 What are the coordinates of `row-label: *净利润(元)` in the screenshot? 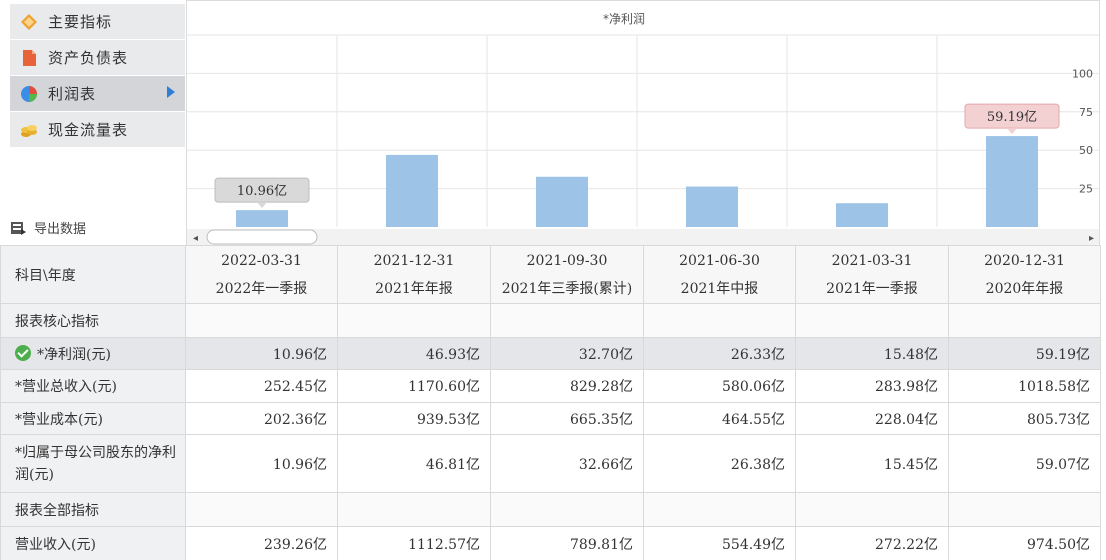 It's located at (93, 353).